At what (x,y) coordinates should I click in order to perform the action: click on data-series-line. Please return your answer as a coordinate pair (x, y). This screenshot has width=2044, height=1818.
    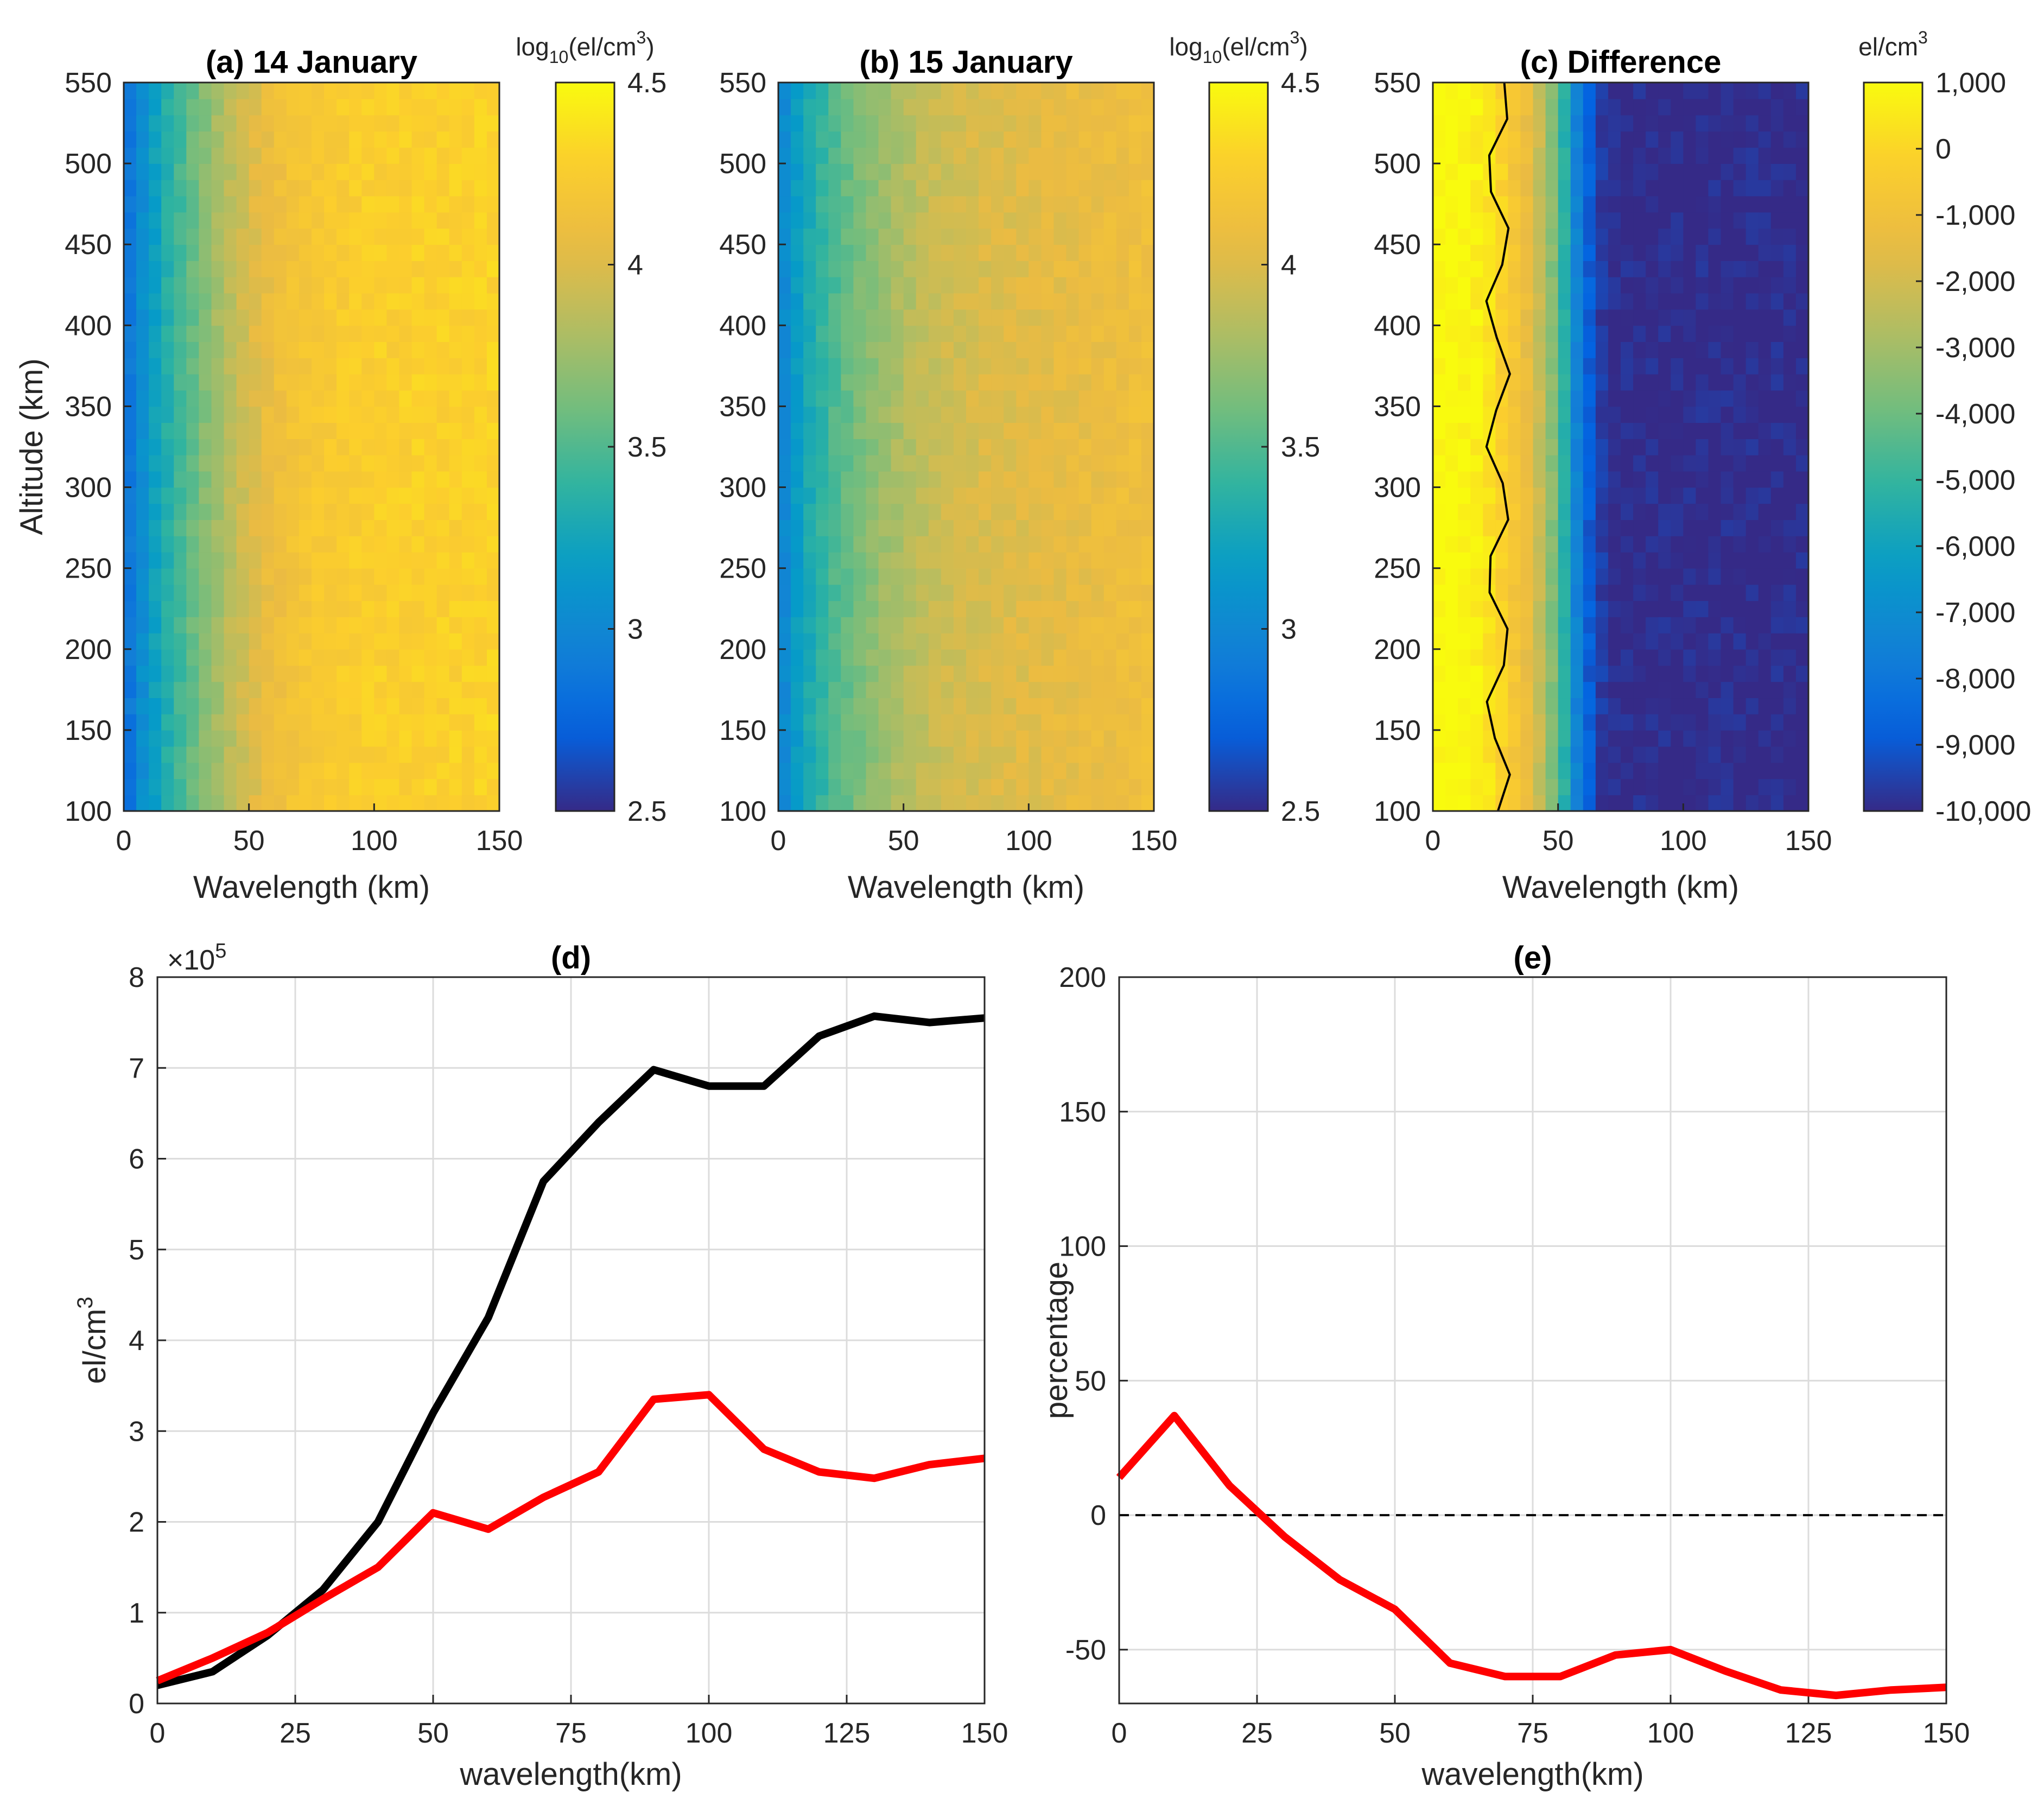
    Looking at the image, I should click on (570, 1538).